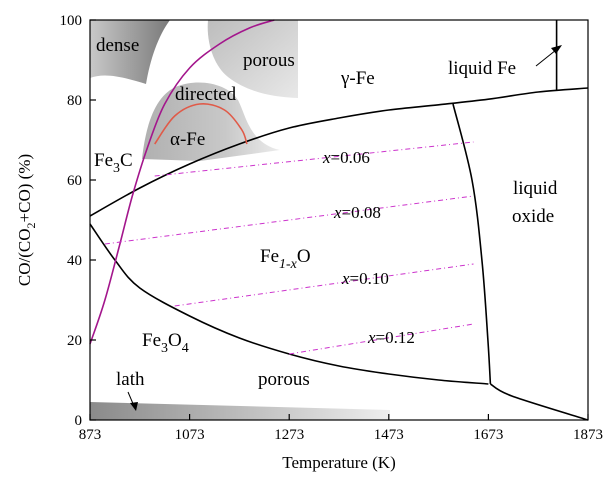 The height and width of the screenshot is (477, 603). I want to click on dense-region-shading, so click(130, 52).